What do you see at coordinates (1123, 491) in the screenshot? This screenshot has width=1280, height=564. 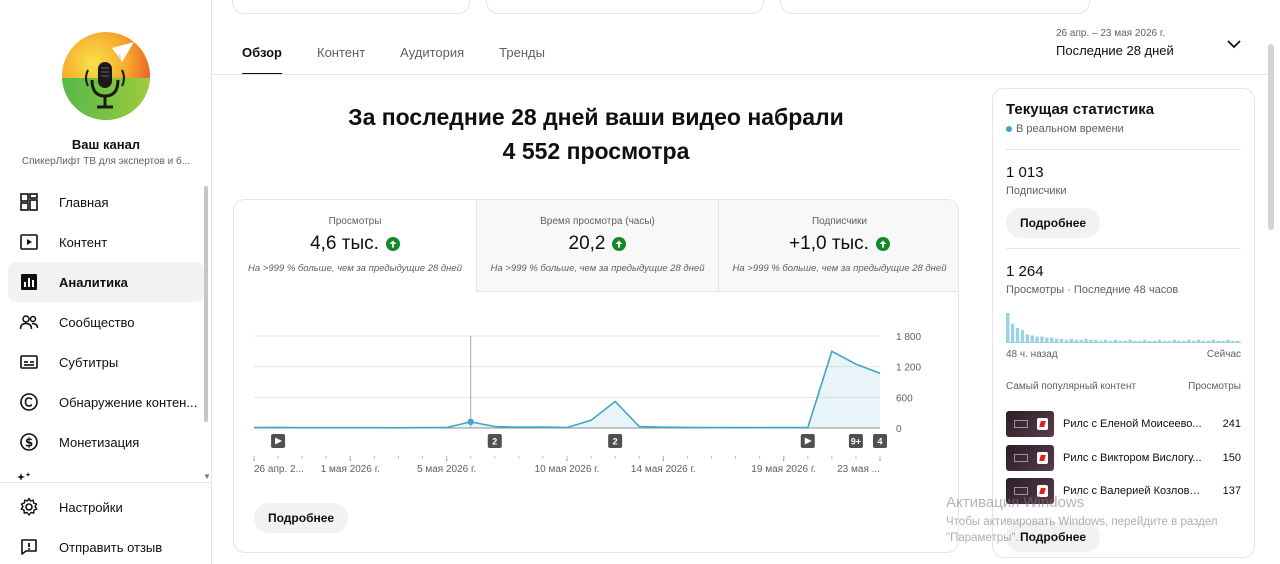 I see `top-content-row: Рилс с Валерией Козлово... 137` at bounding box center [1123, 491].